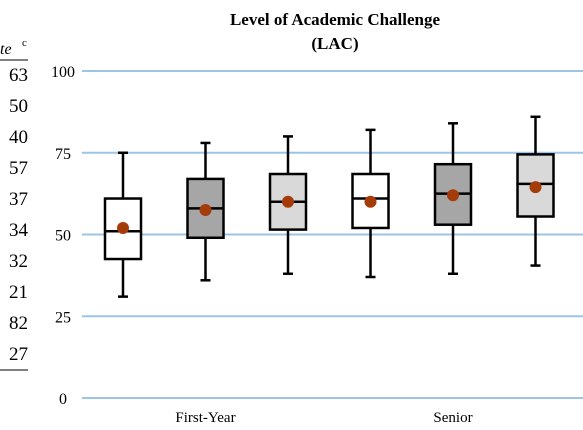 This screenshot has width=583, height=430. I want to click on y-tick-label: 75, so click(63, 154).